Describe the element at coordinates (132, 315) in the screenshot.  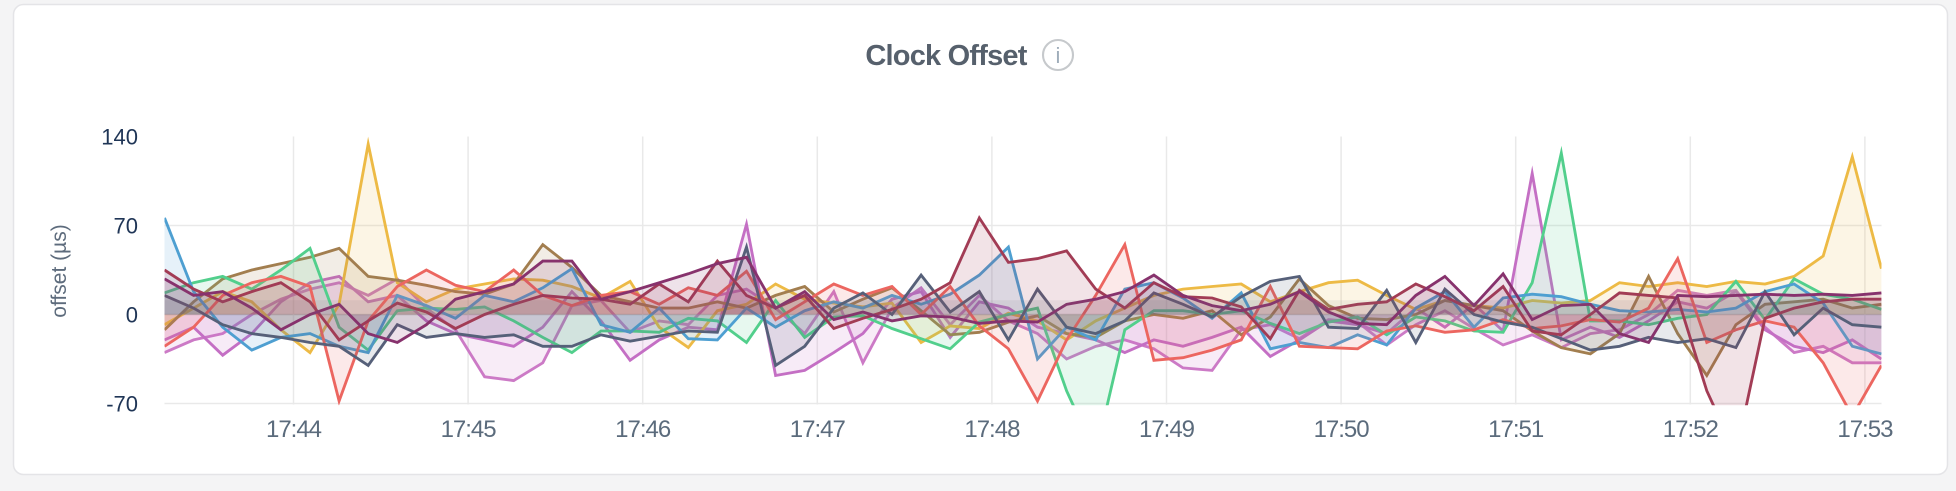
I see `svg-text: 0` at that location.